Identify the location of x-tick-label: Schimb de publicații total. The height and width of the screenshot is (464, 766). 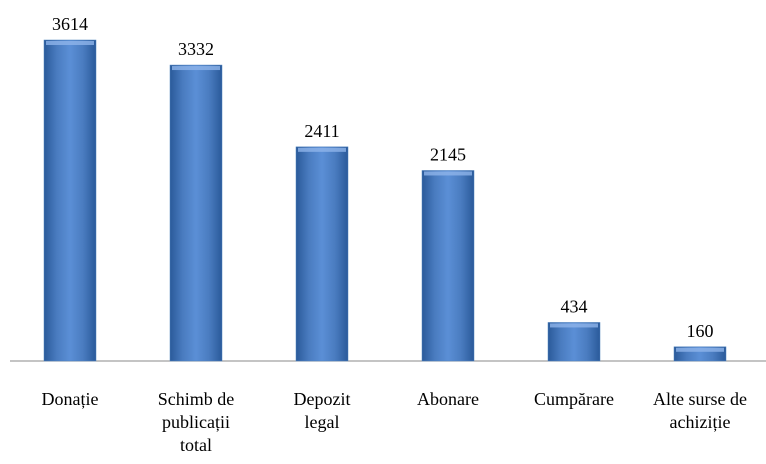
(196, 422).